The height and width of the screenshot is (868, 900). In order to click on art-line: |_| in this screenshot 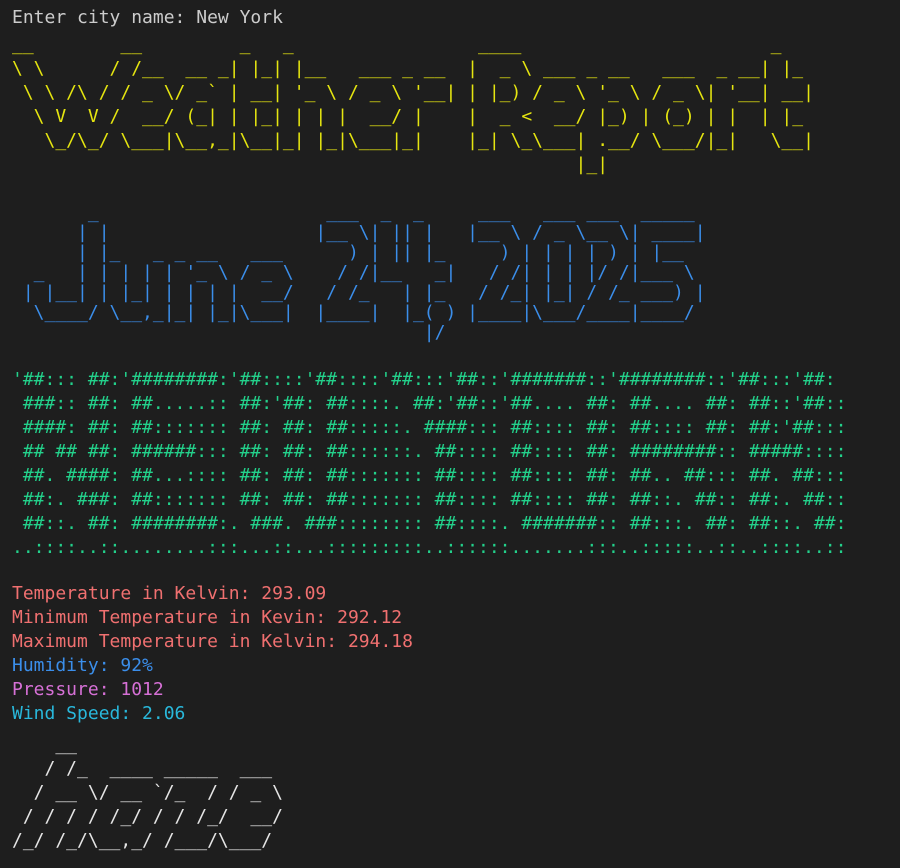, I will do `click(413, 164)`.